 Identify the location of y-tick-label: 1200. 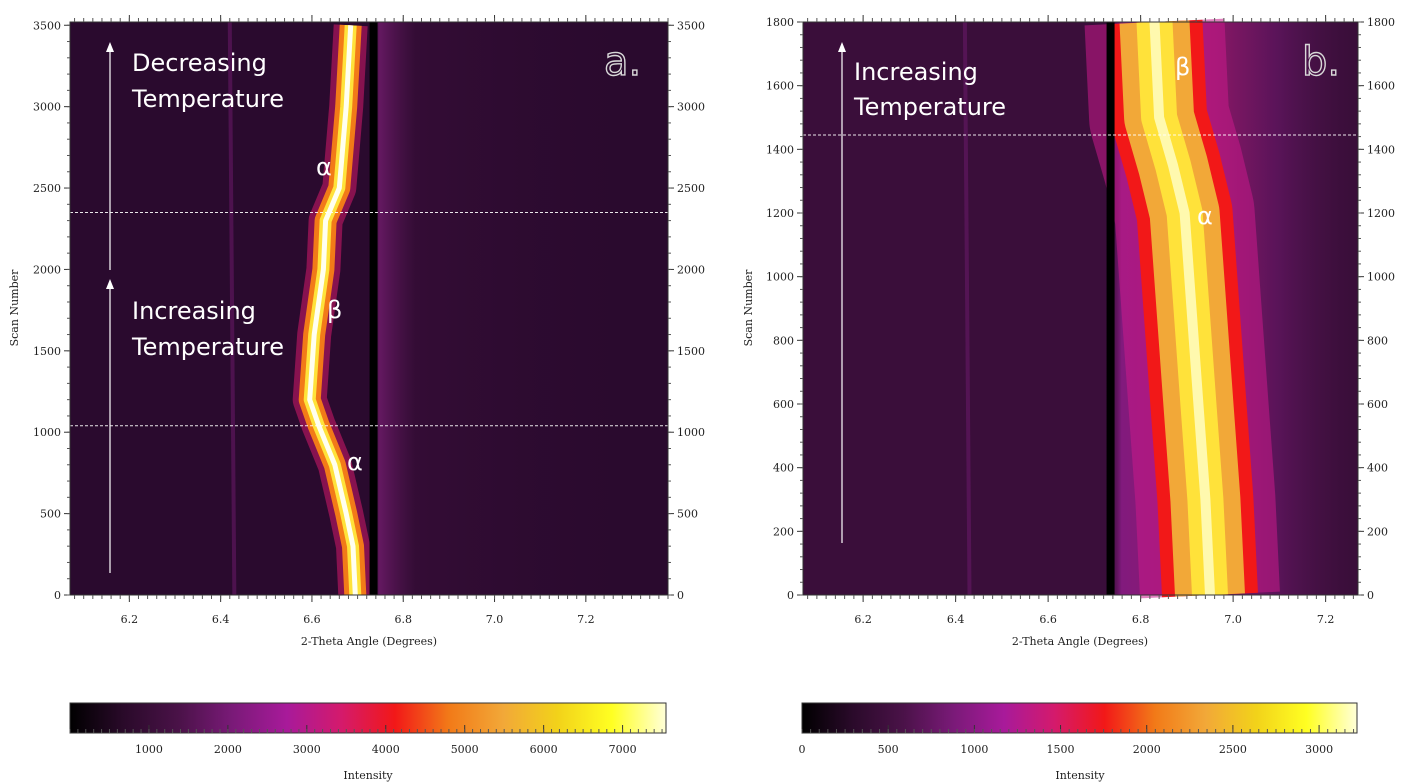
(780, 213).